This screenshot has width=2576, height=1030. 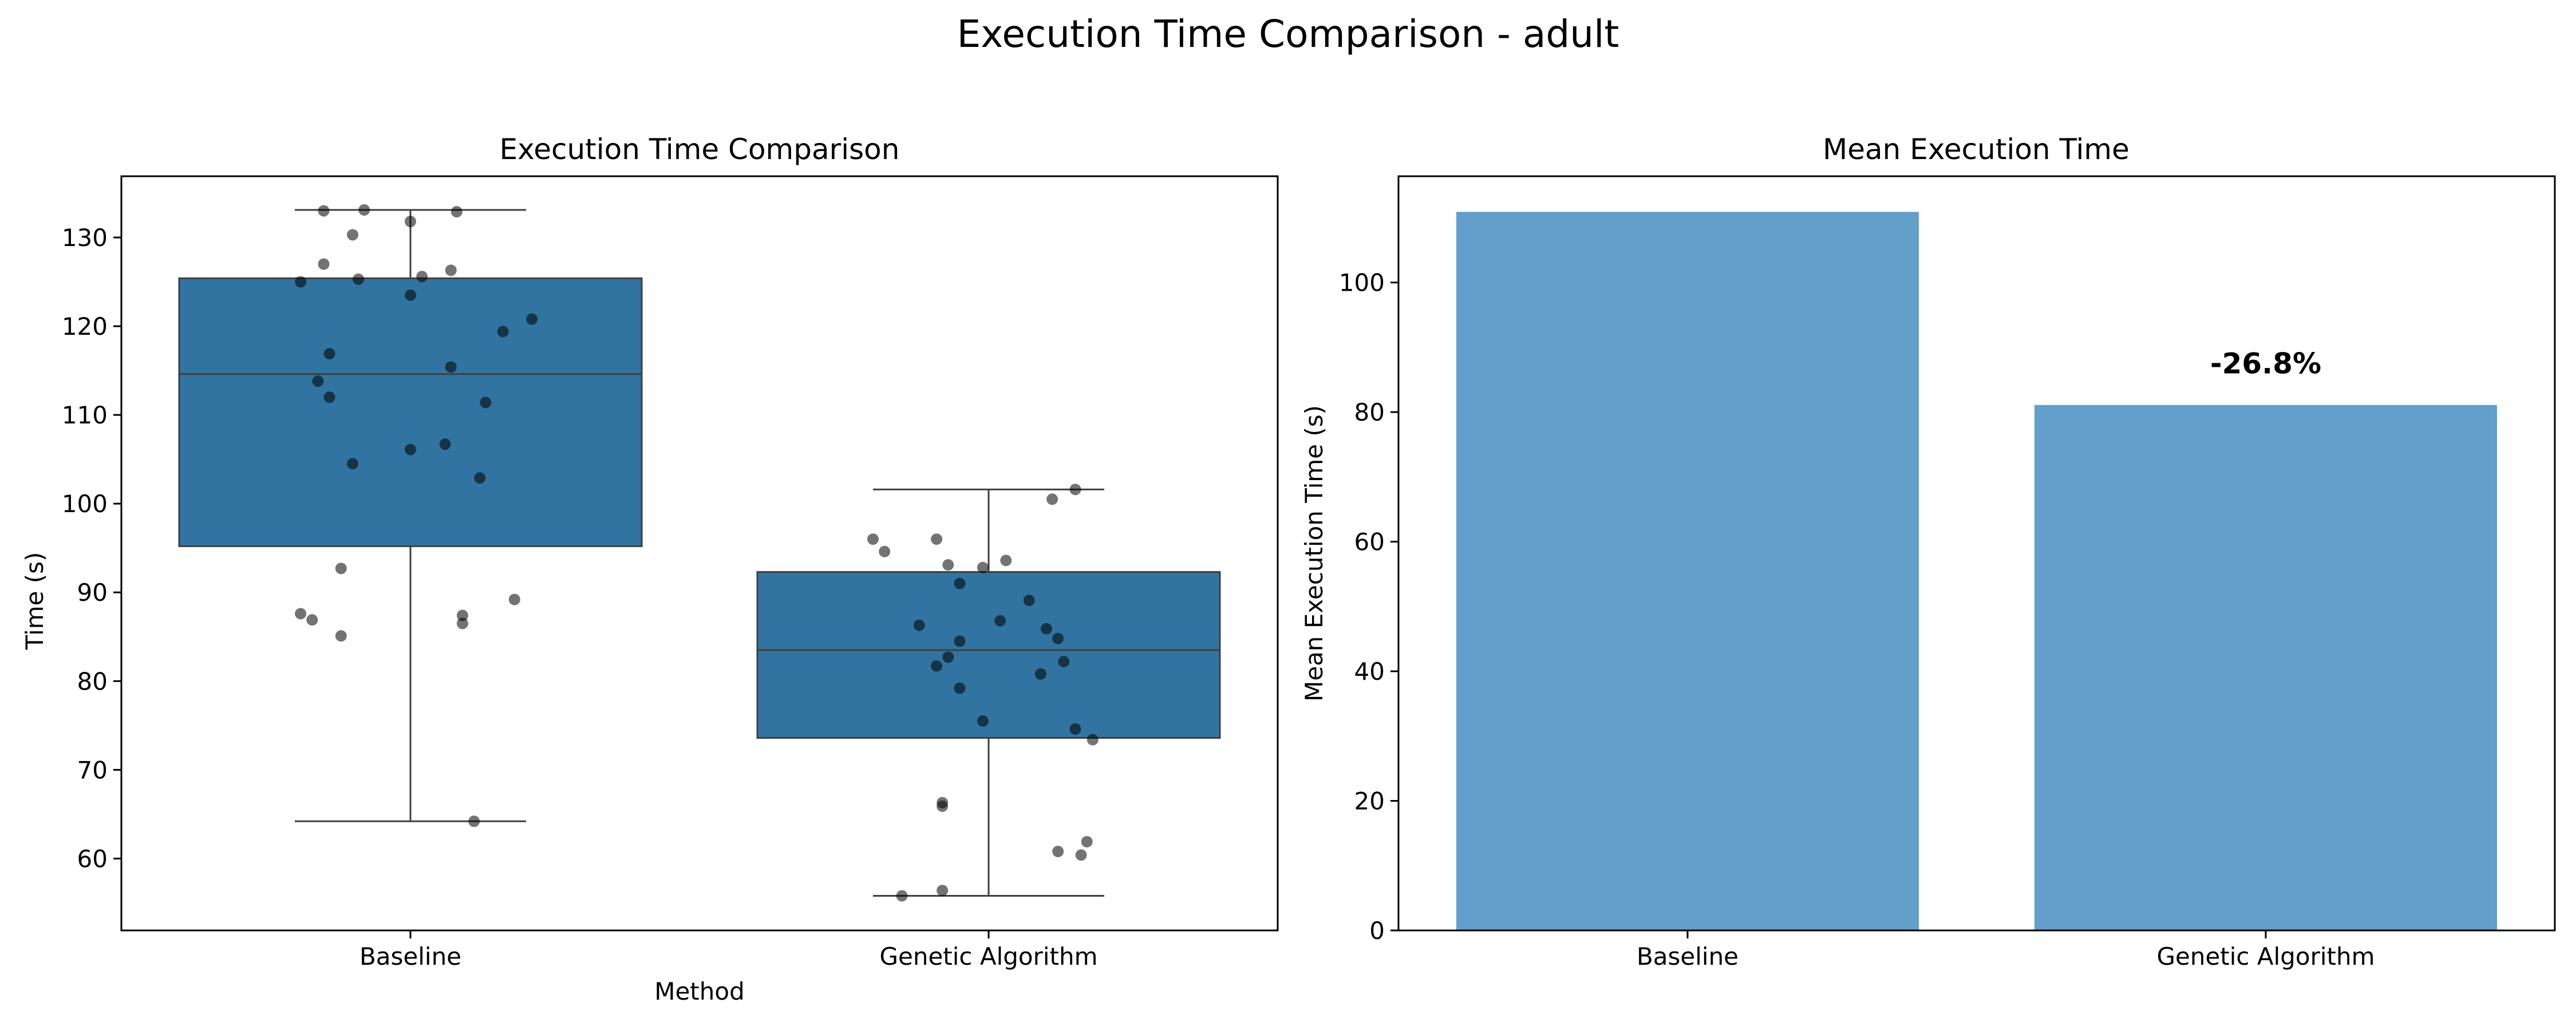 What do you see at coordinates (85, 504) in the screenshot?
I see `box-y-tick-label: 100` at bounding box center [85, 504].